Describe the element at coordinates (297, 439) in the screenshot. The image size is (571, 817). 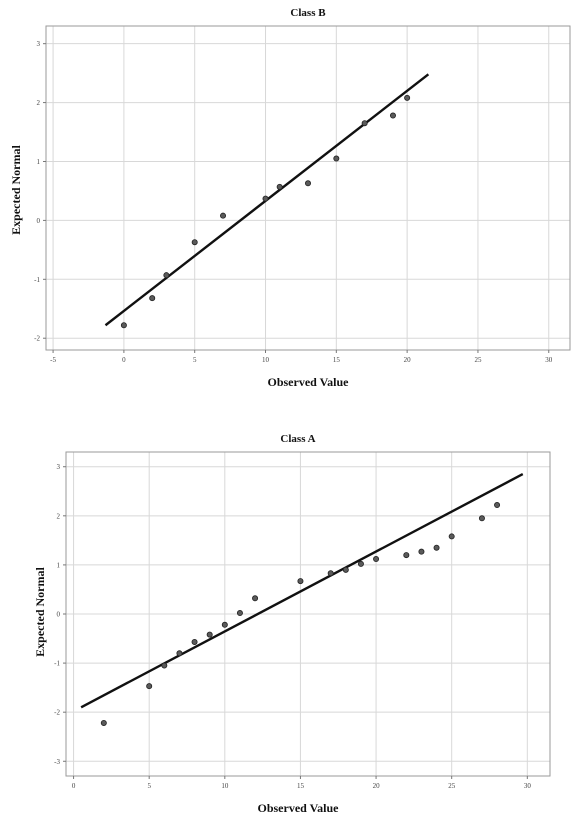
I see `chart-title: Class A` at that location.